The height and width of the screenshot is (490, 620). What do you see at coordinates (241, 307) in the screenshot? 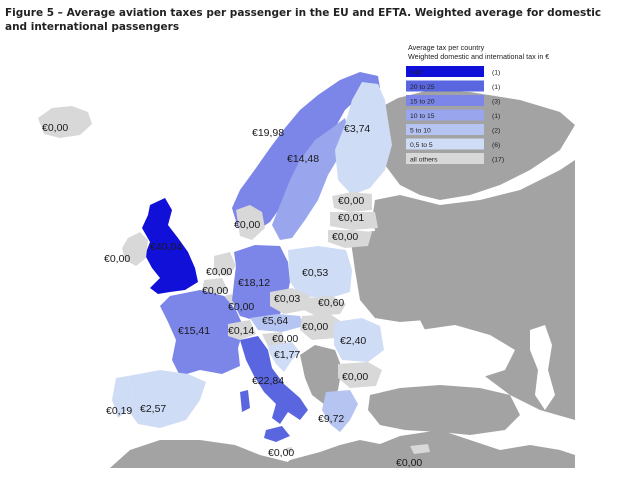
I see `label-luxembourg: €0,00` at bounding box center [241, 307].